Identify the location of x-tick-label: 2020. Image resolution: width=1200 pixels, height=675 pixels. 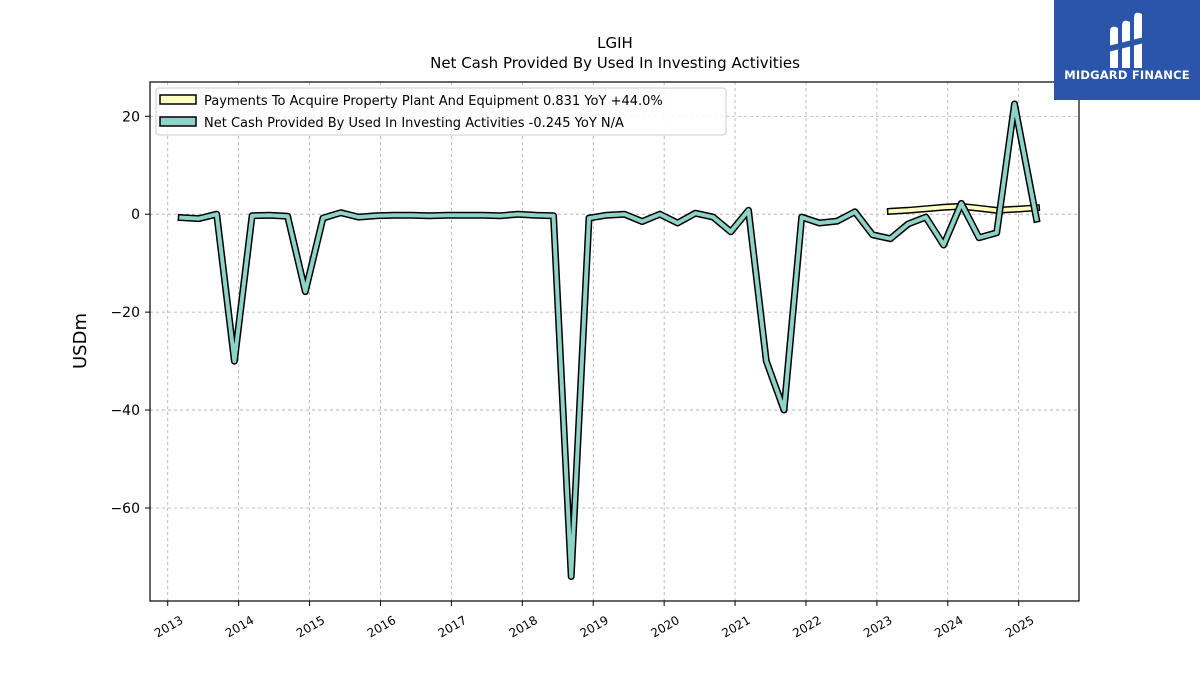
(664, 626).